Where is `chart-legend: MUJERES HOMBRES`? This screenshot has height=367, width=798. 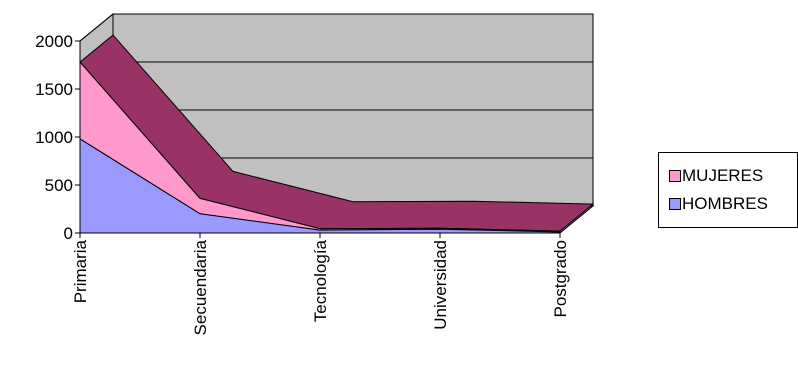
chart-legend: MUJERES HOMBRES is located at coordinates (728, 190).